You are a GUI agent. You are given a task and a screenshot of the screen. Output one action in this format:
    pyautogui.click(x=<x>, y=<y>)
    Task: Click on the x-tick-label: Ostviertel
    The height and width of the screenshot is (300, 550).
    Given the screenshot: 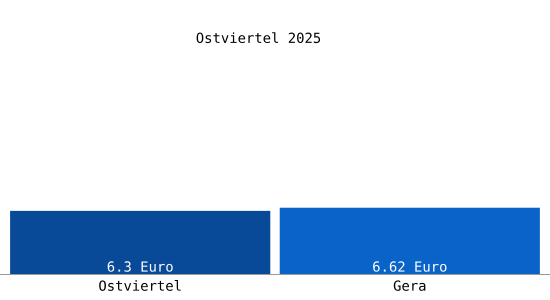 What is the action you would take?
    pyautogui.click(x=140, y=285)
    